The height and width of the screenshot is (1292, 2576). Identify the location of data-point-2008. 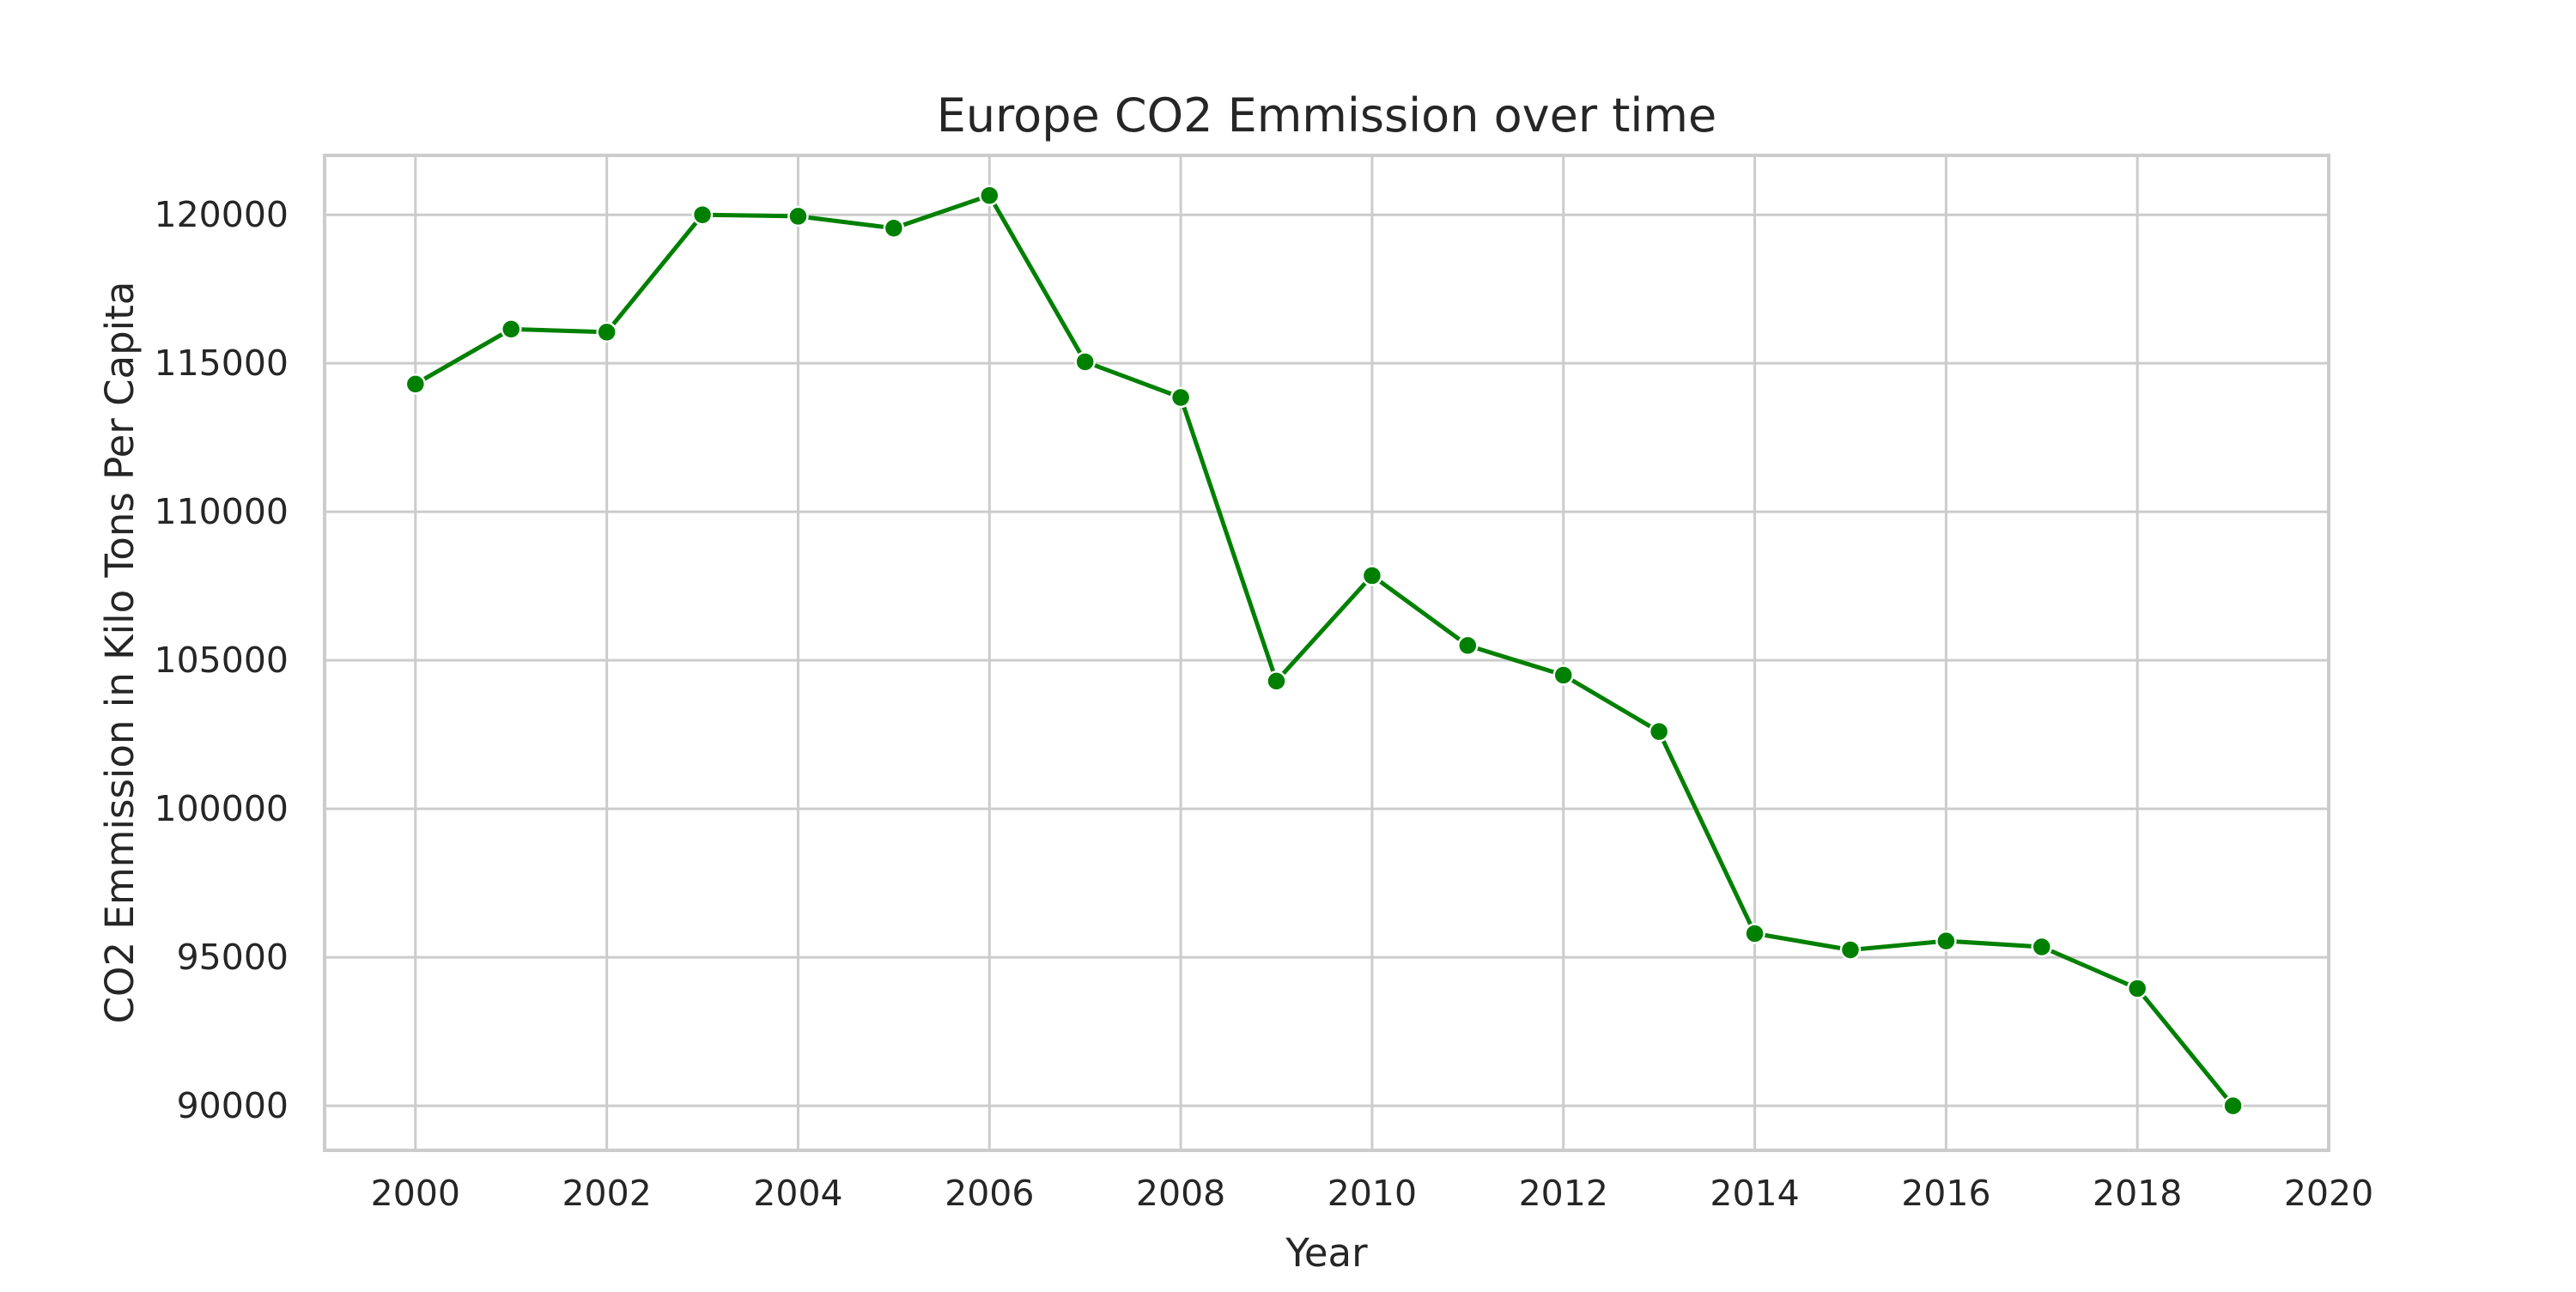
(1181, 397).